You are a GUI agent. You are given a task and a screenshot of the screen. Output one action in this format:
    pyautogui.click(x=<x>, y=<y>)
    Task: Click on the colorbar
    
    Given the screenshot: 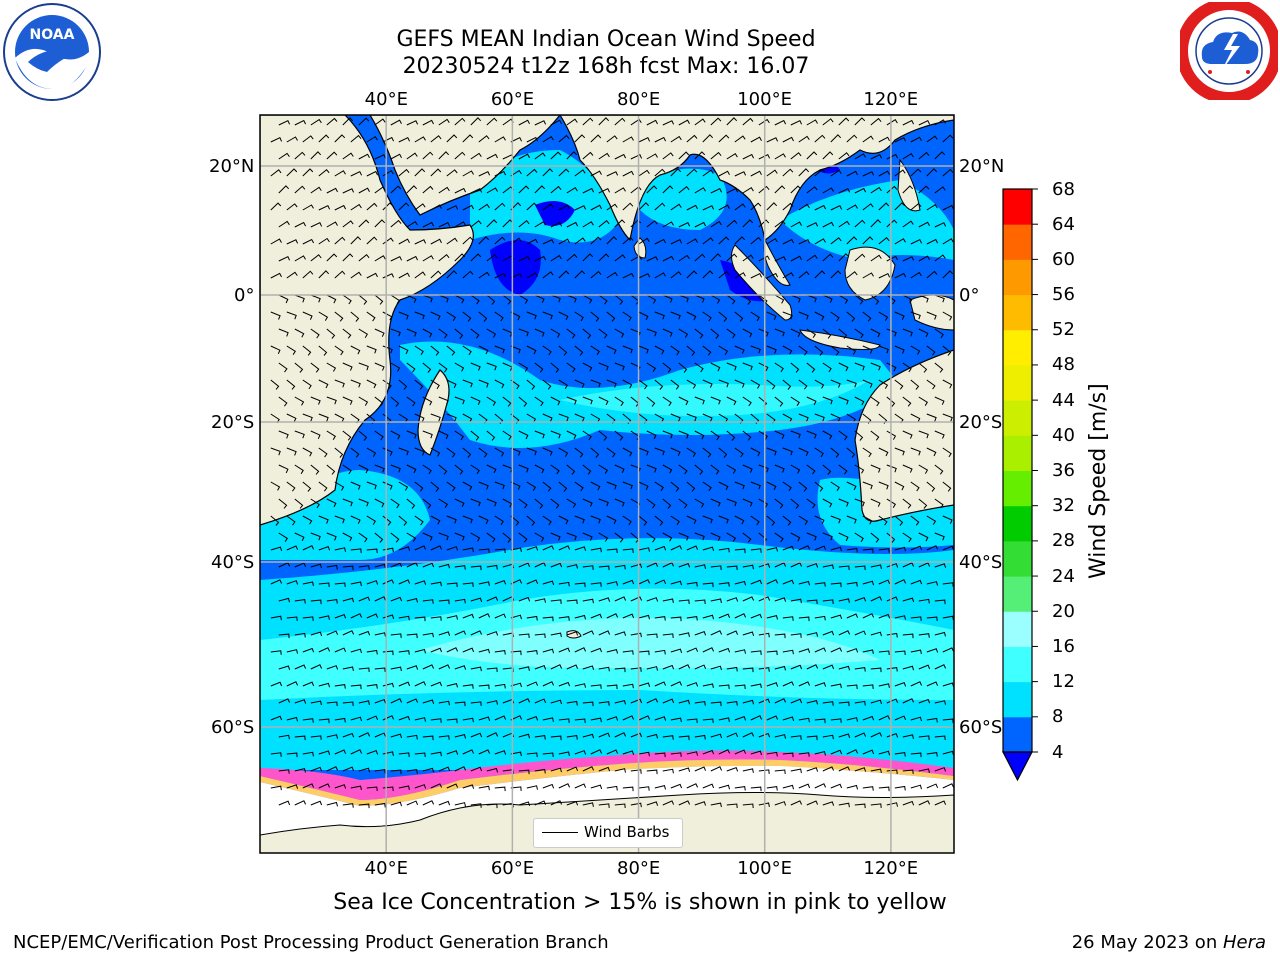 What is the action you would take?
    pyautogui.click(x=1020, y=485)
    